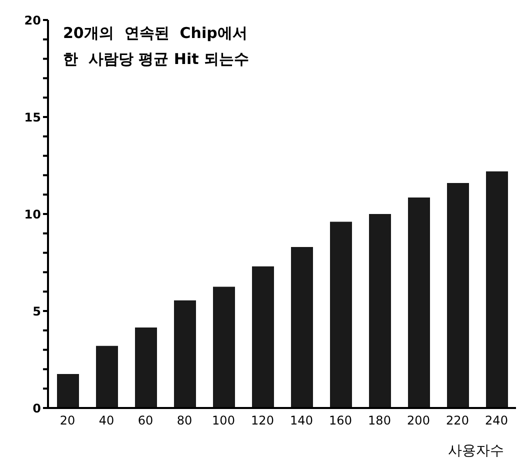  Describe the element at coordinates (68, 421) in the screenshot. I see `x-tick-label: 20` at that location.